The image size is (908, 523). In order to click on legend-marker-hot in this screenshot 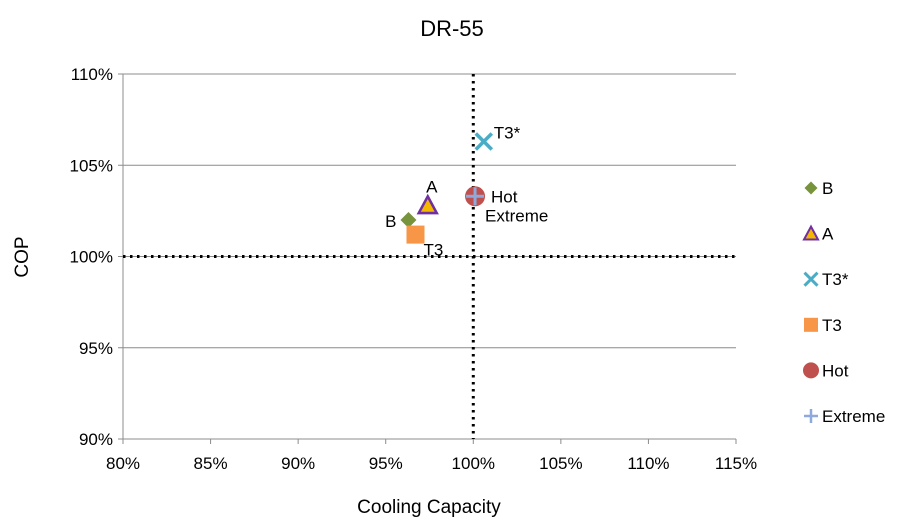, I will do `click(811, 370)`.